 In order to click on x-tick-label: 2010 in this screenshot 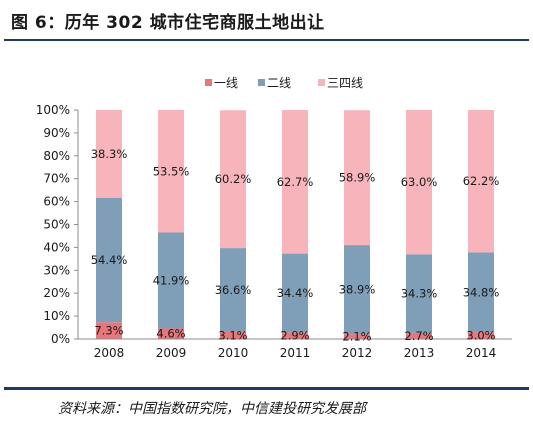, I will do `click(233, 353)`.